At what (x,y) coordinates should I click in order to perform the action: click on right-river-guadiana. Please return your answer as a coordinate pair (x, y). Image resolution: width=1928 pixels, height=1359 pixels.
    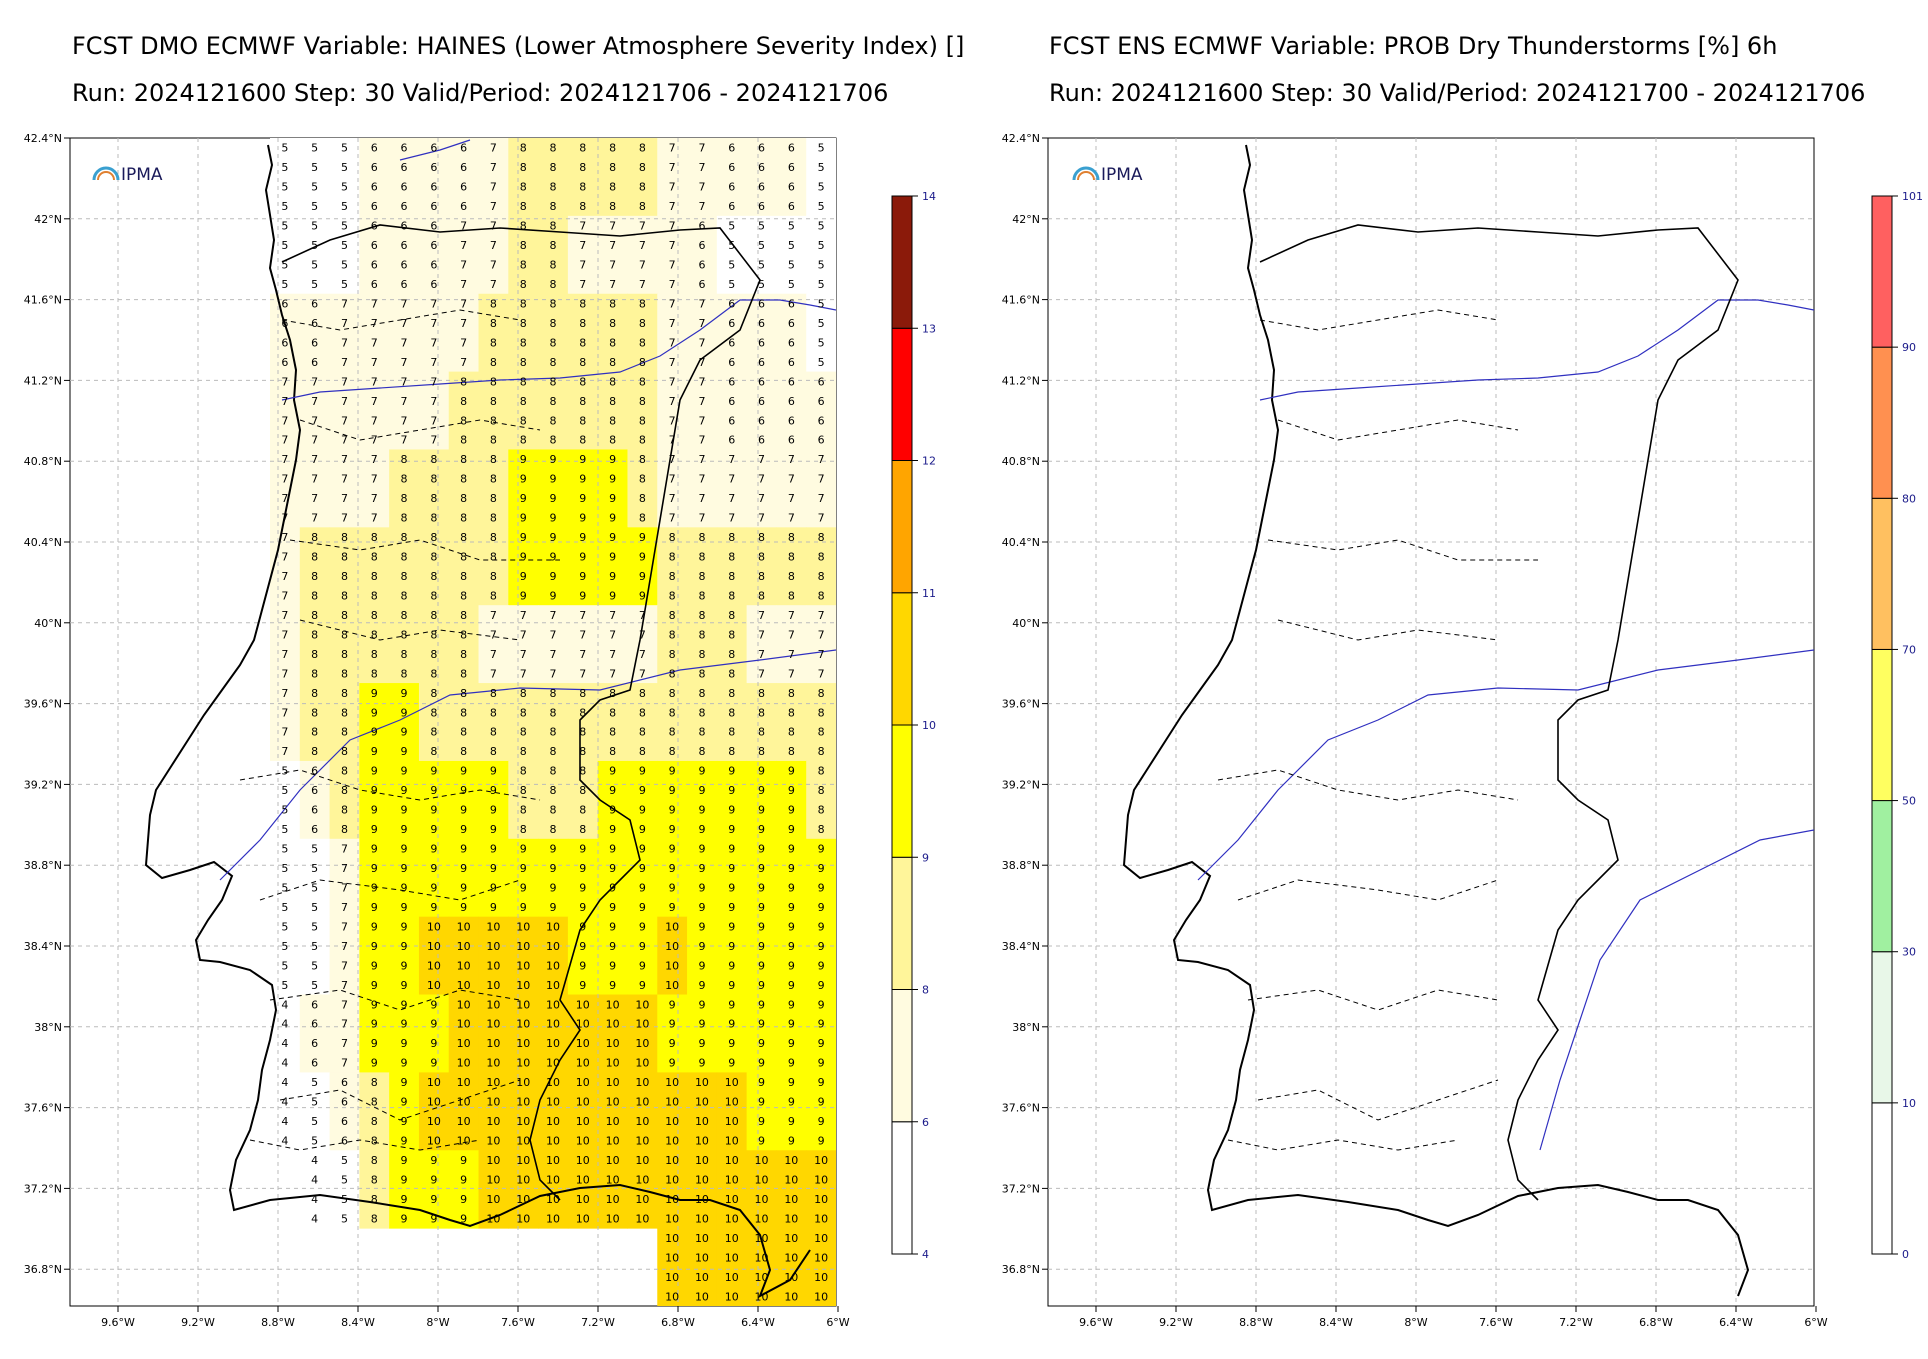
    Looking at the image, I should click on (1676, 990).